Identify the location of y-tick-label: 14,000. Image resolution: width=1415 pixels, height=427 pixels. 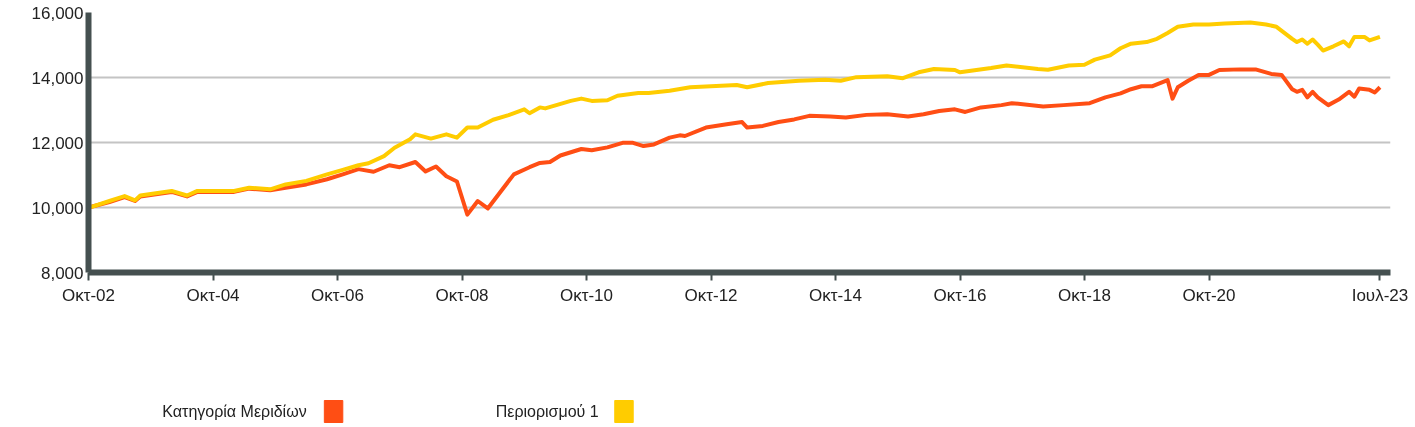
(57, 78).